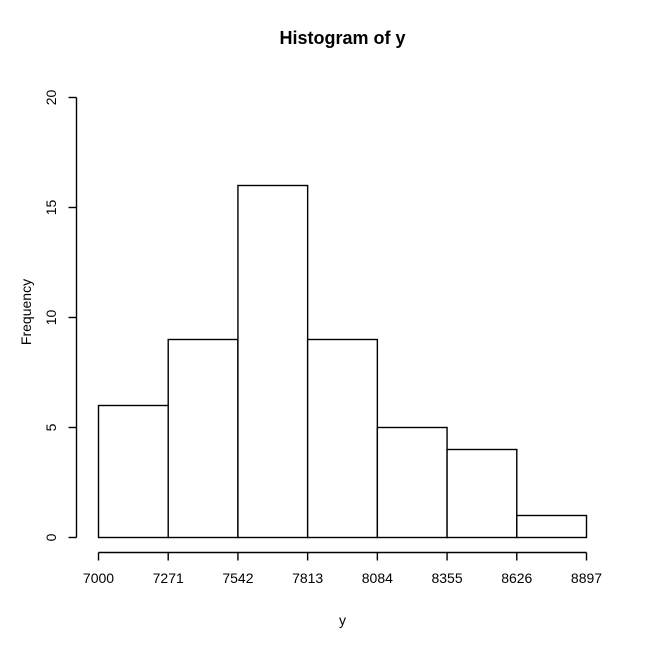  Describe the element at coordinates (51, 537) in the screenshot. I see `y-tick-label: 0` at that location.